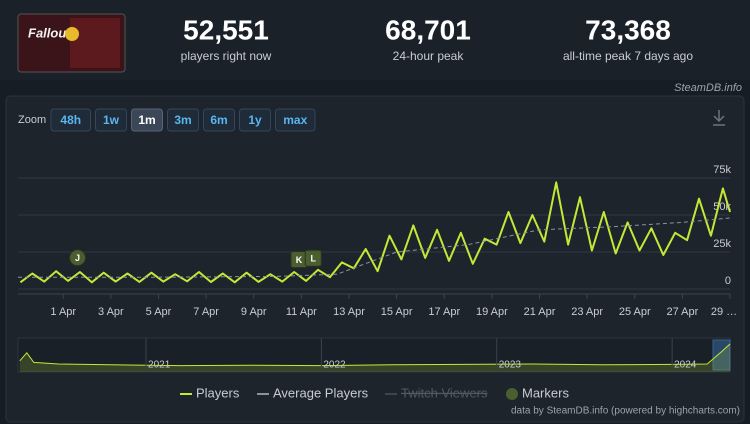 Image resolution: width=750 pixels, height=424 pixels. I want to click on icon-arrow, so click(719, 119).